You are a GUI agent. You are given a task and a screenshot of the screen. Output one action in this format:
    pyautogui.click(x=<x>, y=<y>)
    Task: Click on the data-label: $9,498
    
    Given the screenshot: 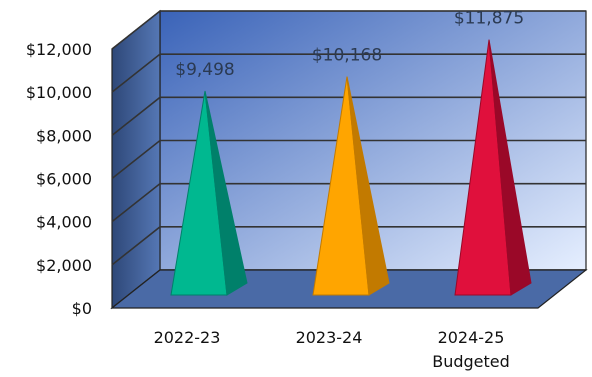 What is the action you would take?
    pyautogui.click(x=204, y=70)
    